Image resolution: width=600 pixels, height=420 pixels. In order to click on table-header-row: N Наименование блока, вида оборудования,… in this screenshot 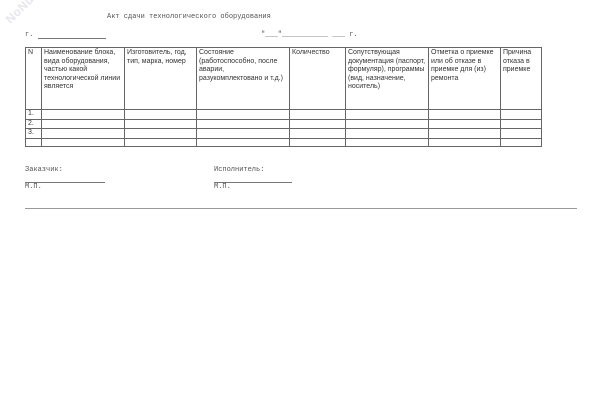, I will do `click(283, 78)`.